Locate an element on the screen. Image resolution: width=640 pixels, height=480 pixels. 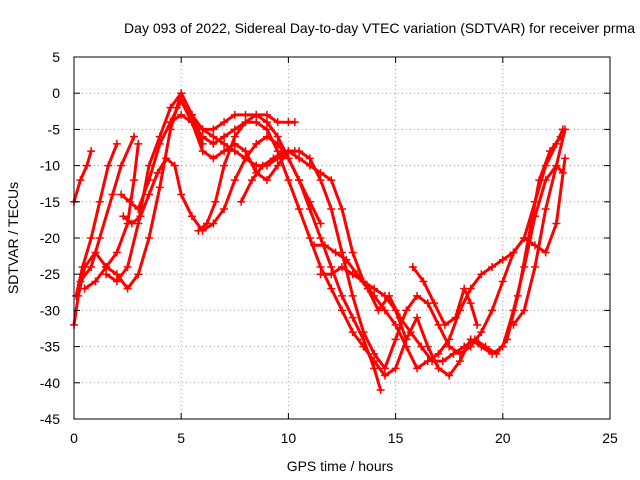
y-tick-label: -10 is located at coordinates (50, 166).